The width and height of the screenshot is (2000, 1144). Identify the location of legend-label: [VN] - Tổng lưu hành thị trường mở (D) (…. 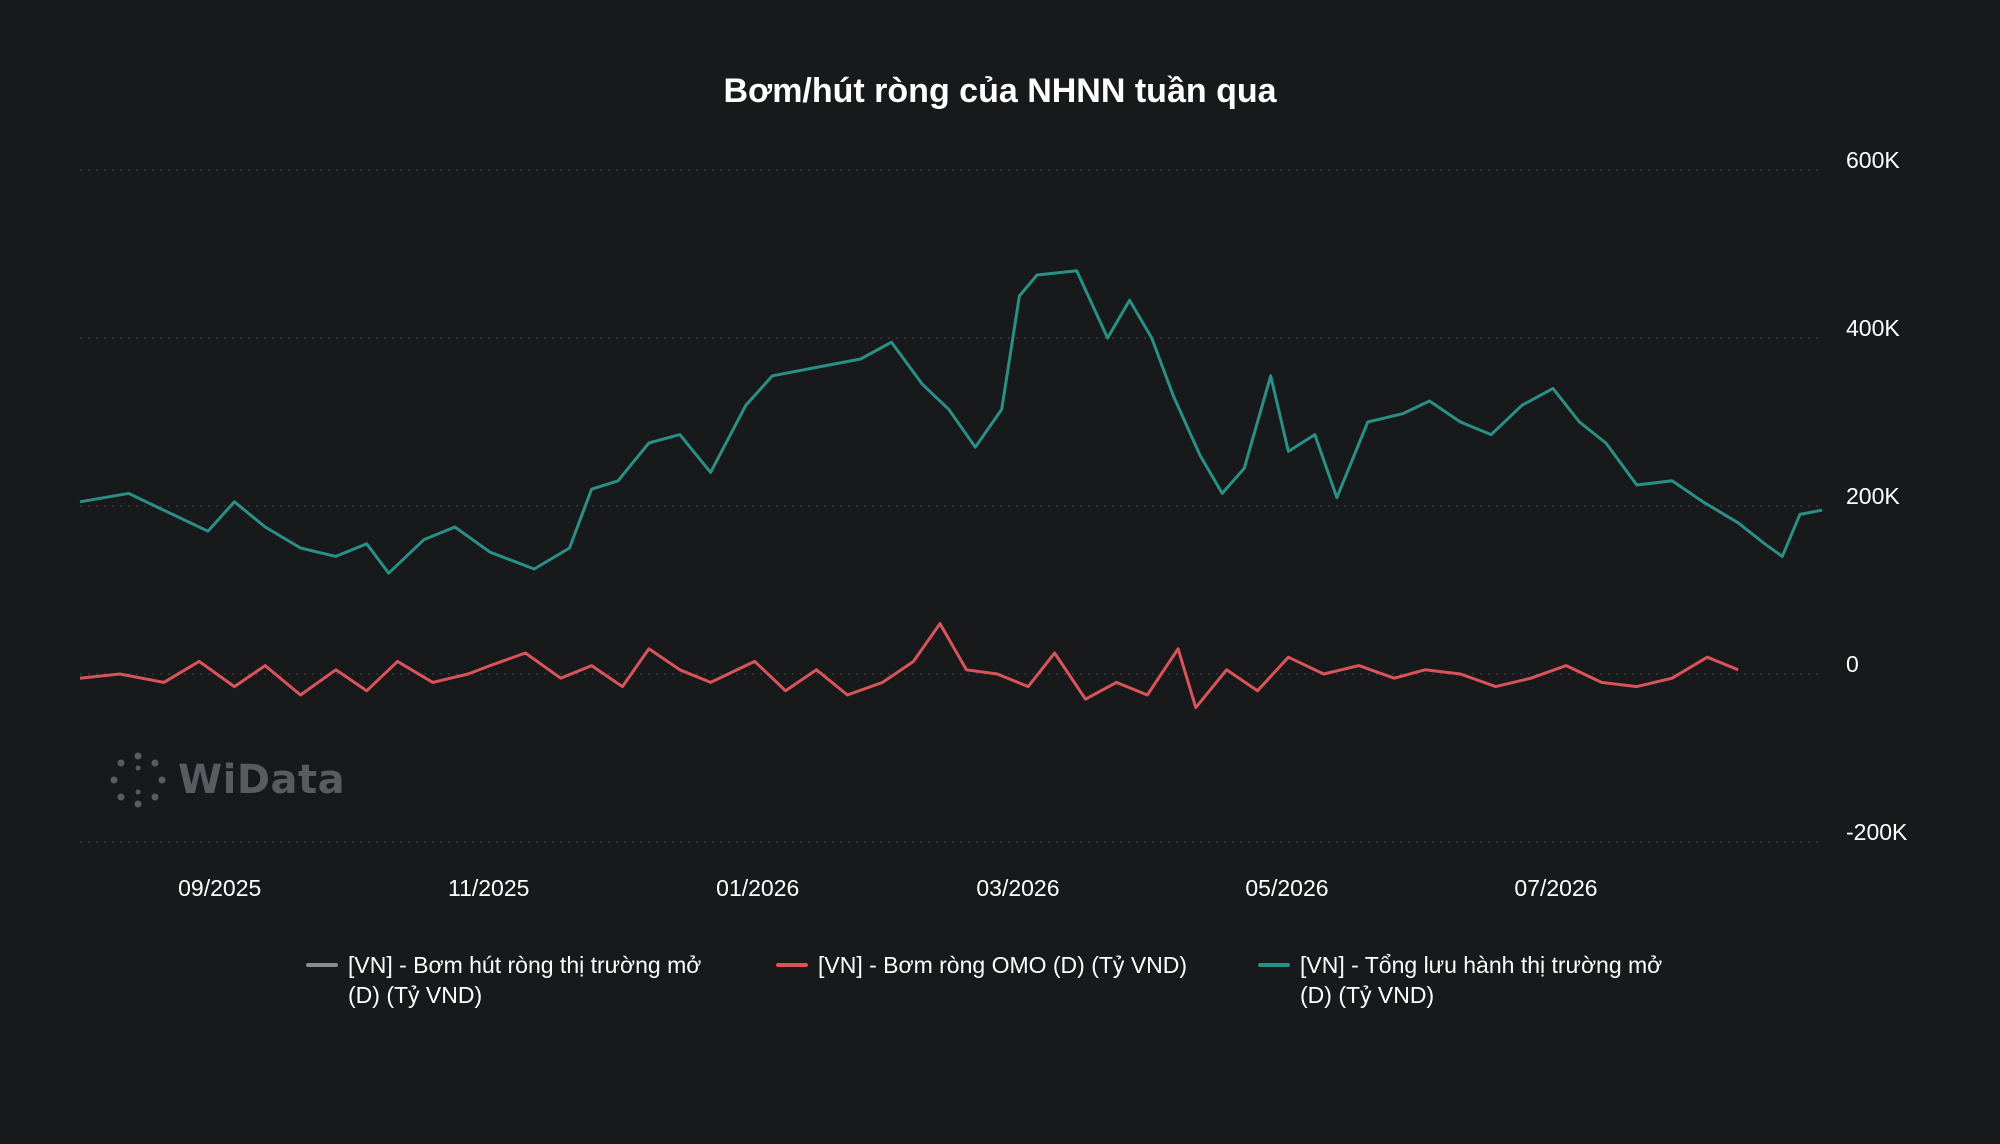
(1481, 980).